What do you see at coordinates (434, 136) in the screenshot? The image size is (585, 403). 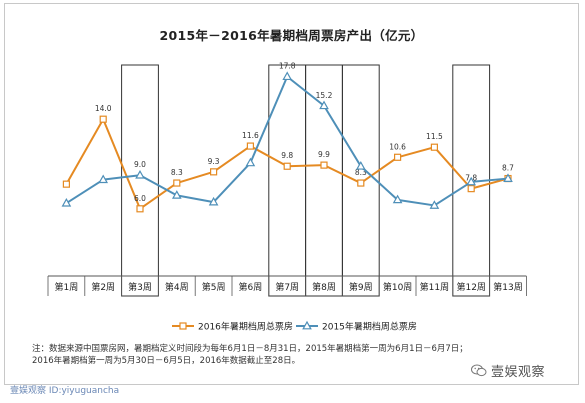 I see `data-label-2016: 11.5` at bounding box center [434, 136].